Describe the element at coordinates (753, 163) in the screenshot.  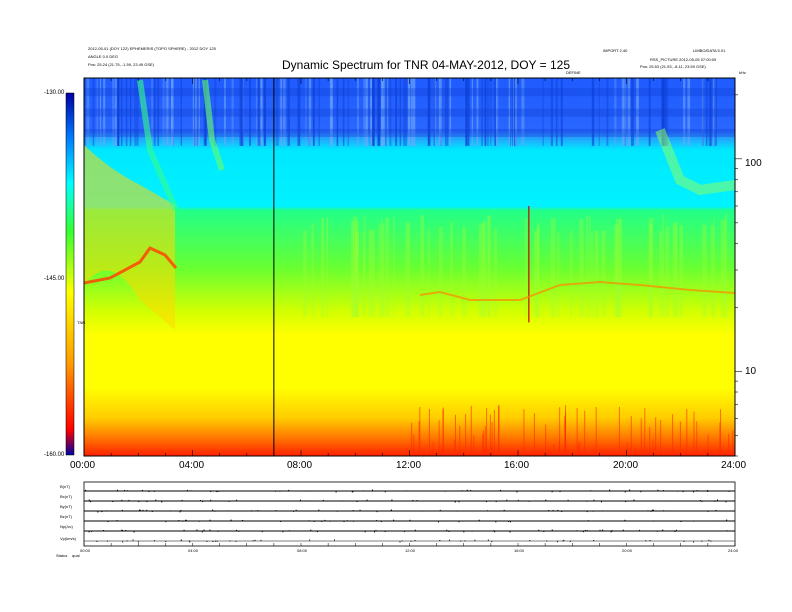
I see `y-tick-100: 100` at that location.